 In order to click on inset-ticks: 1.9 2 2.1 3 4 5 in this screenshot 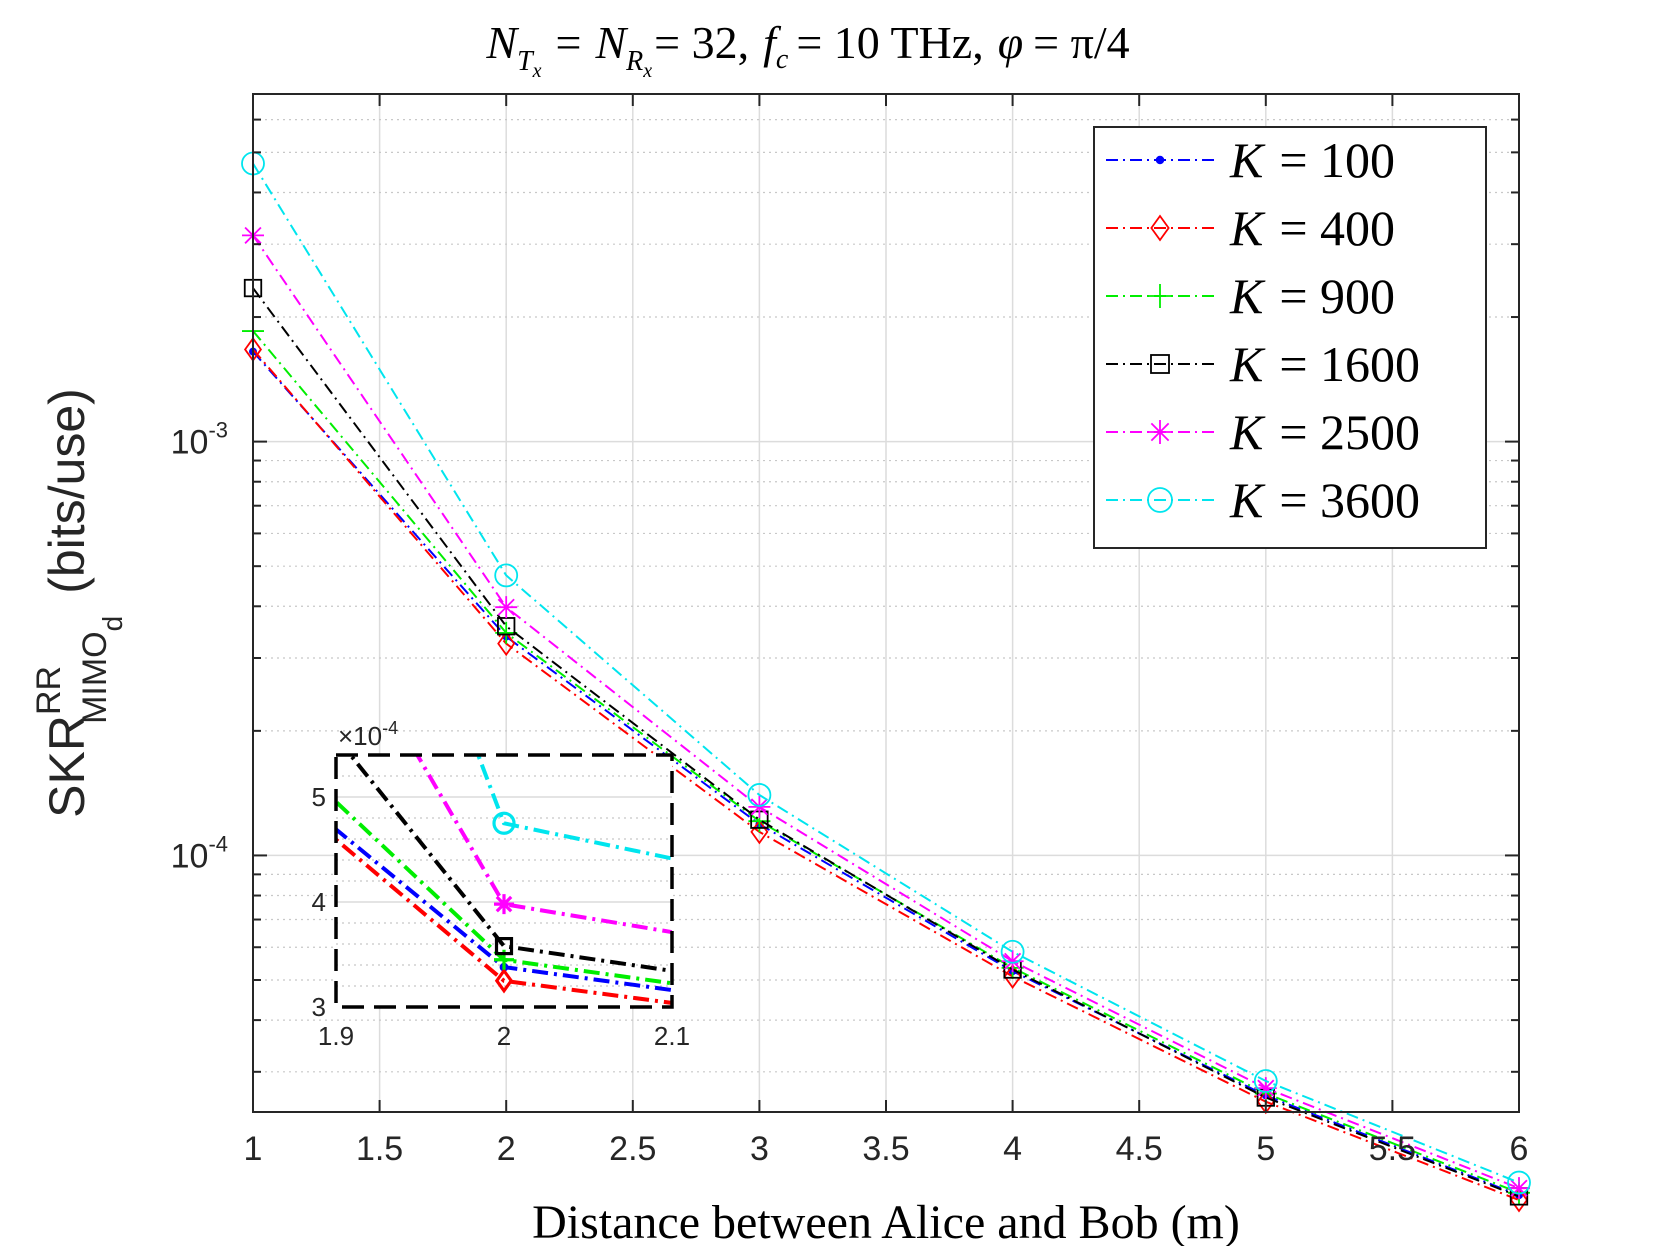, I will do `click(501, 916)`.